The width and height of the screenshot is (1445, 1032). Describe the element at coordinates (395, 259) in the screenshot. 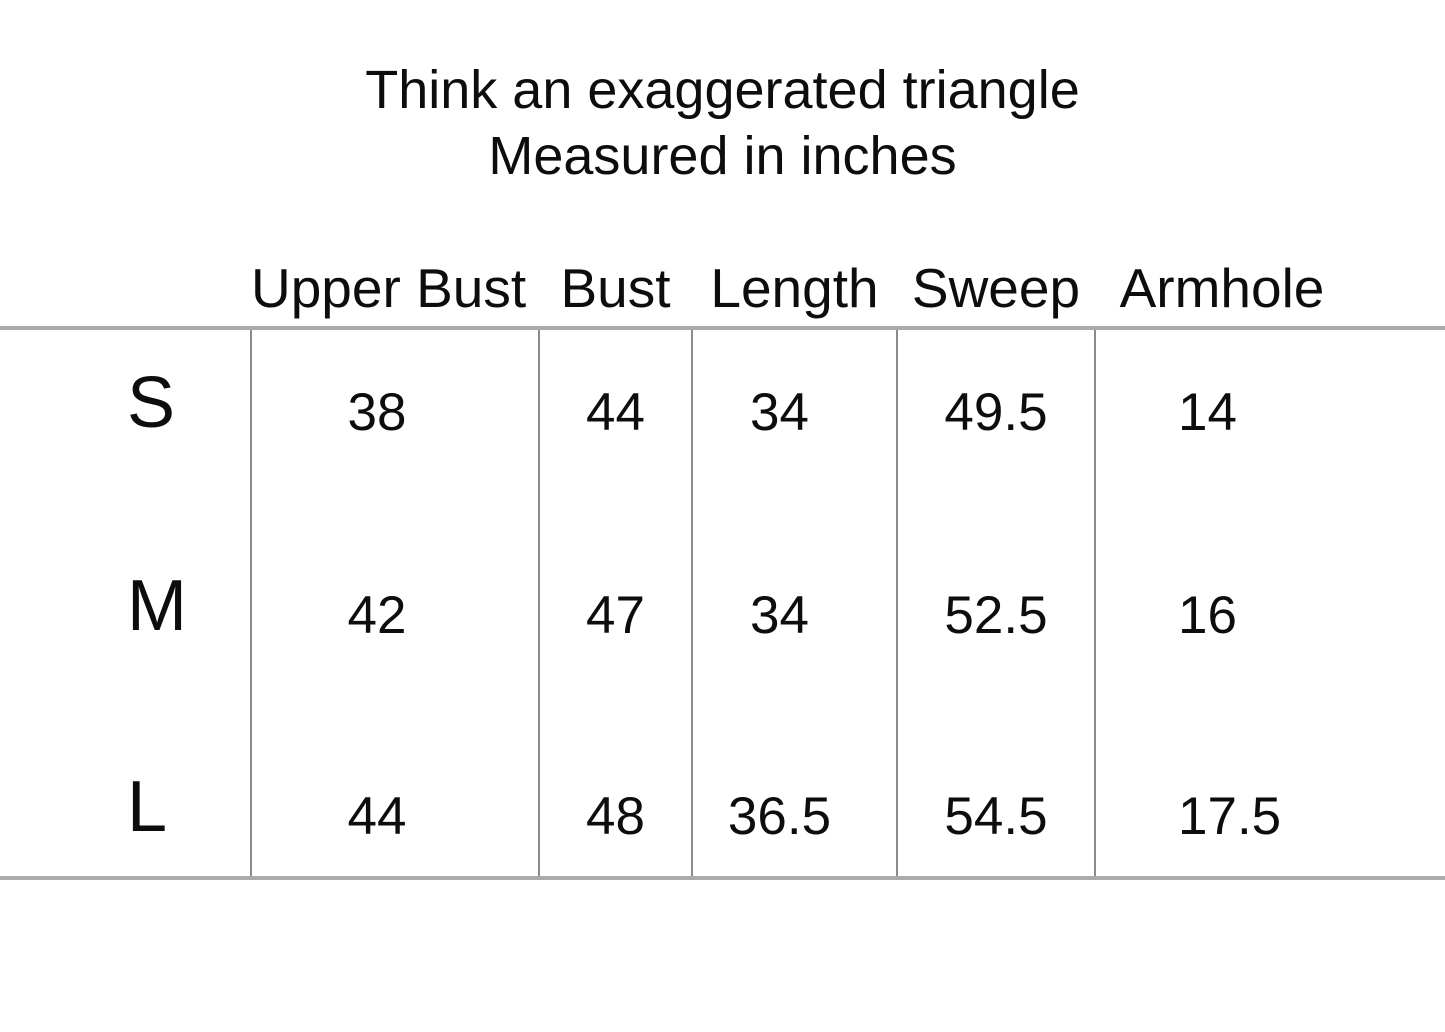

I see `header-upper-bust: Upper Bust` at that location.